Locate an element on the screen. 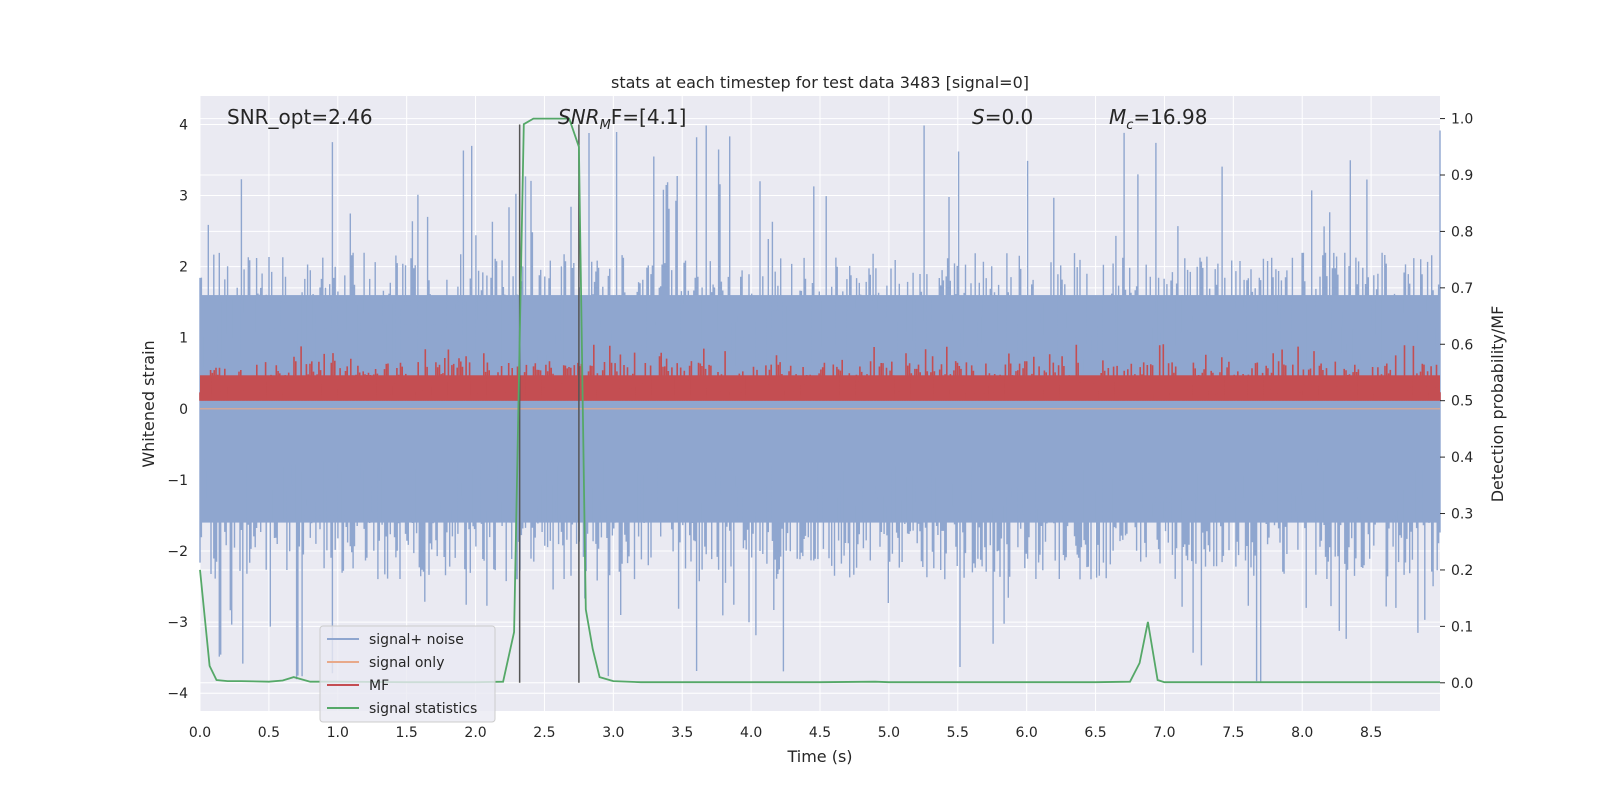 The height and width of the screenshot is (800, 1600). annotation-snr-mf-base: SNR is located at coordinates (579, 117).